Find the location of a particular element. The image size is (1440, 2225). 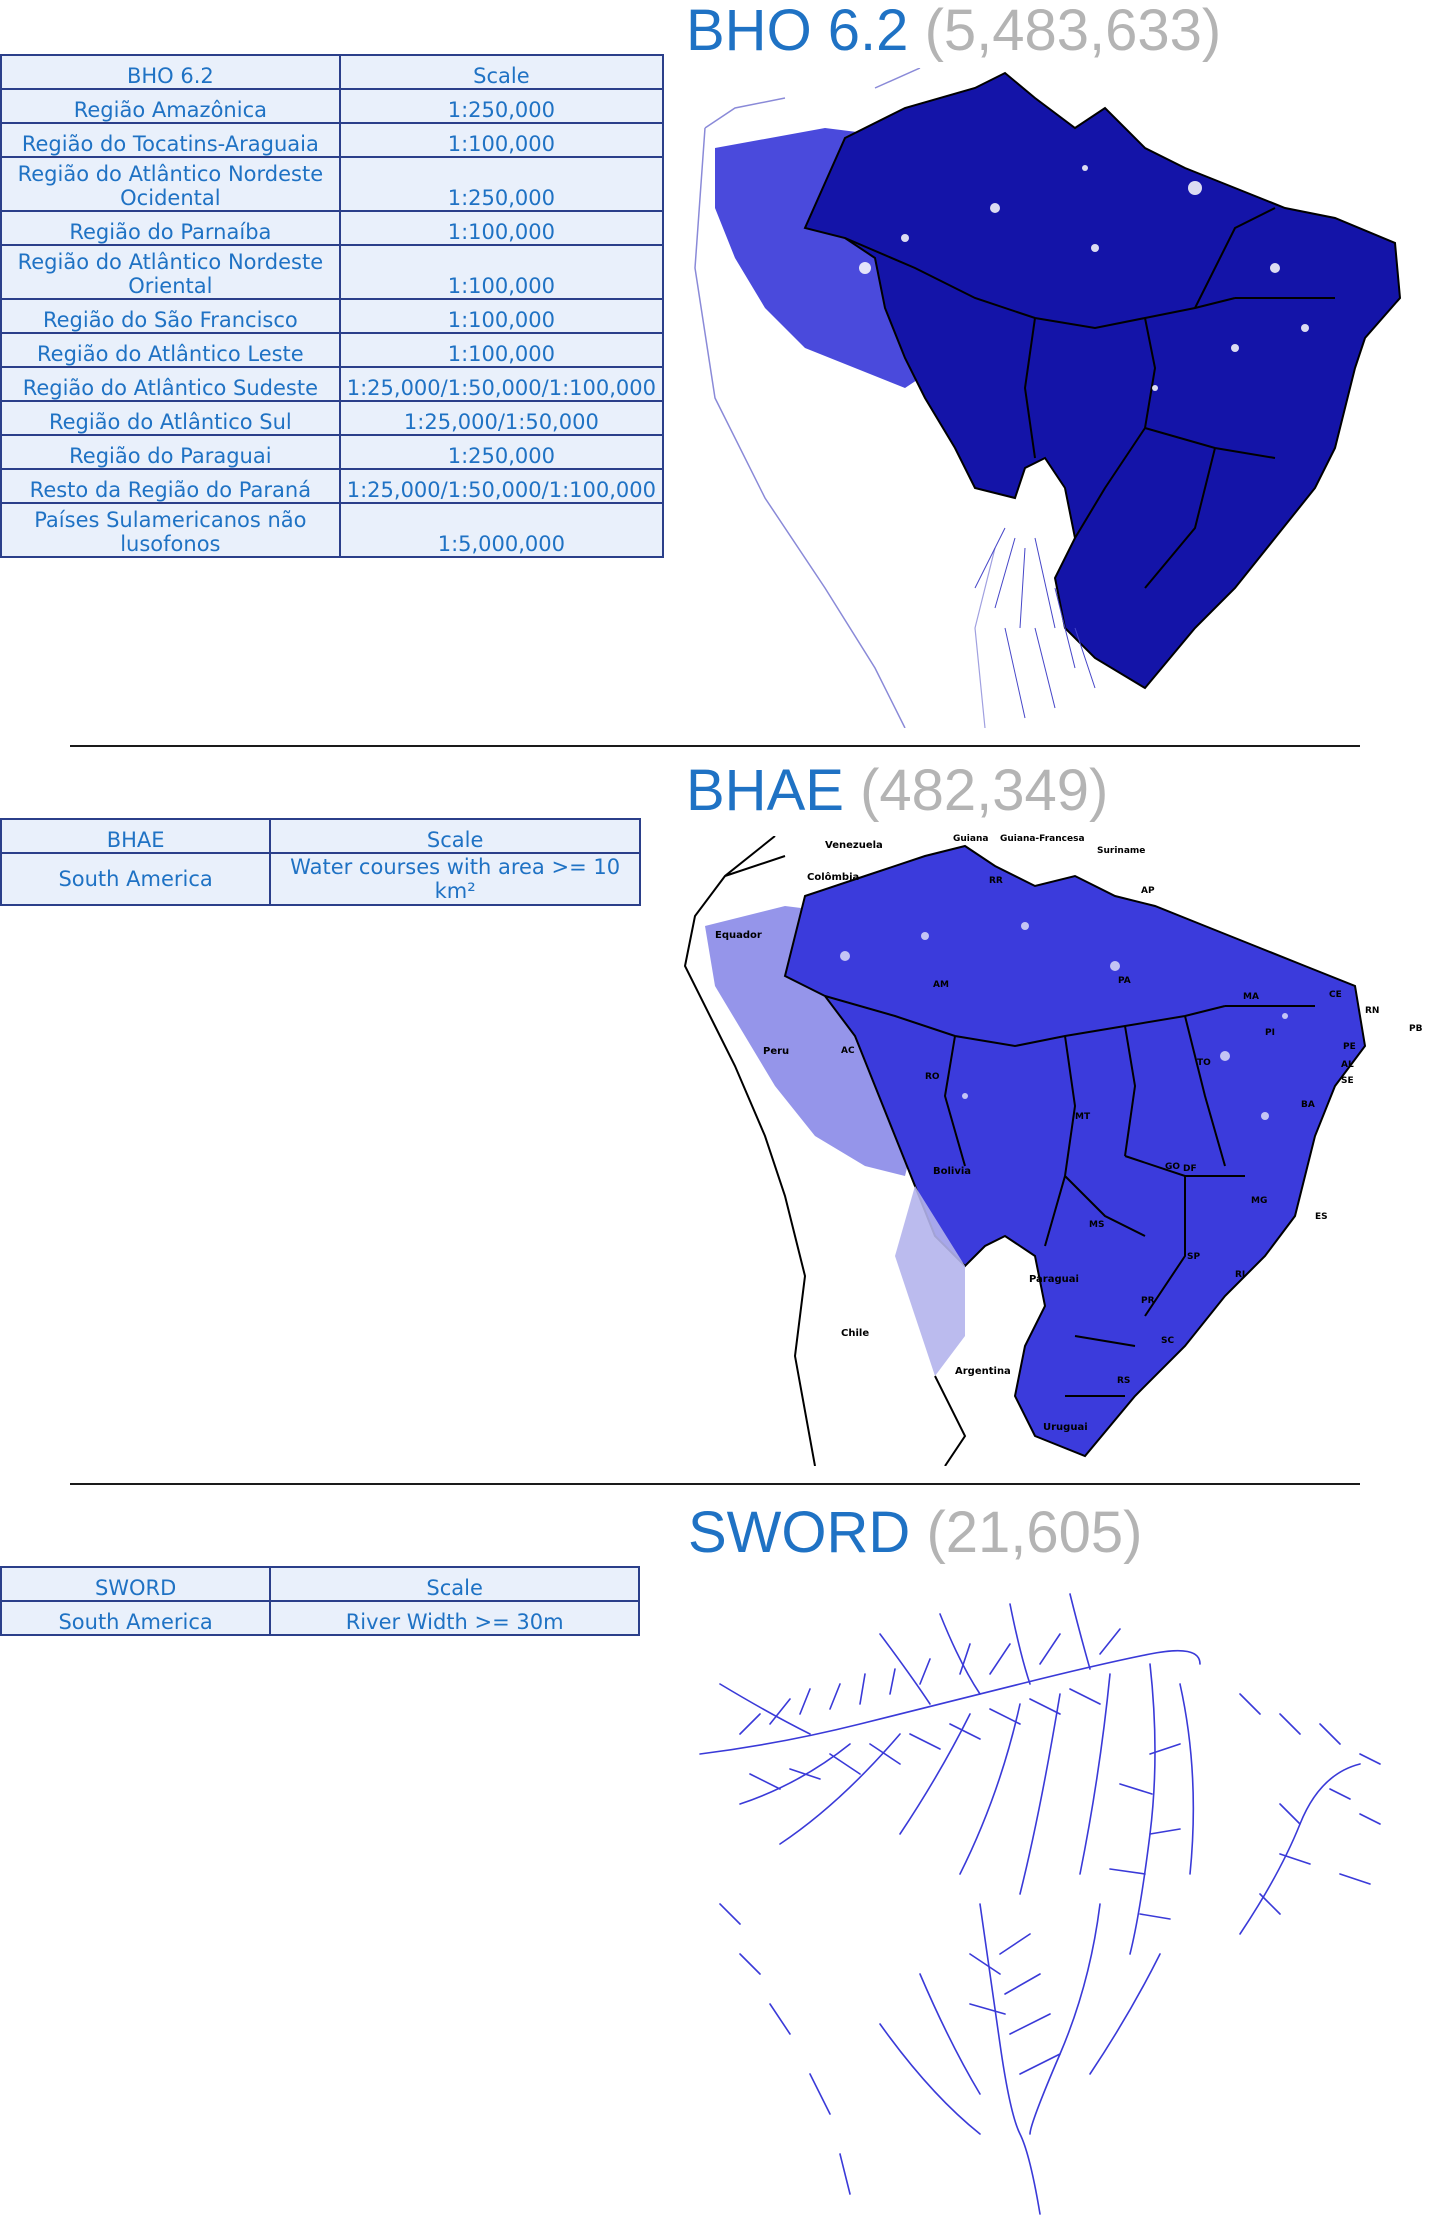

sword-river-network is located at coordinates (1040, 1904).